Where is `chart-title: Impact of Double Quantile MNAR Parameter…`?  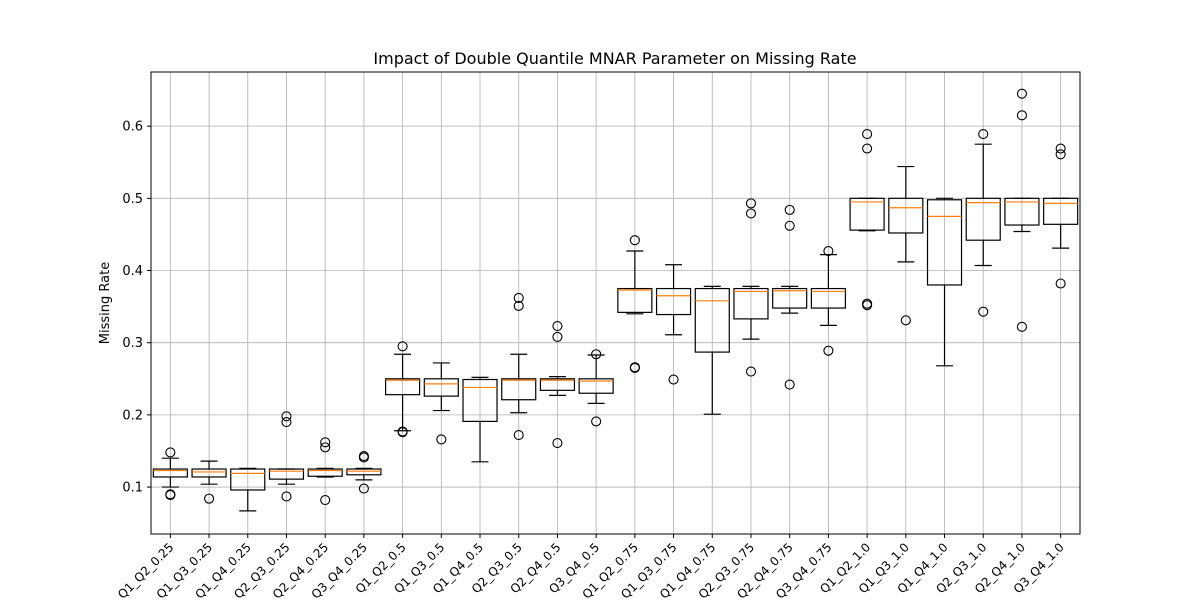 chart-title: Impact of Double Quantile MNAR Parameter… is located at coordinates (614, 58).